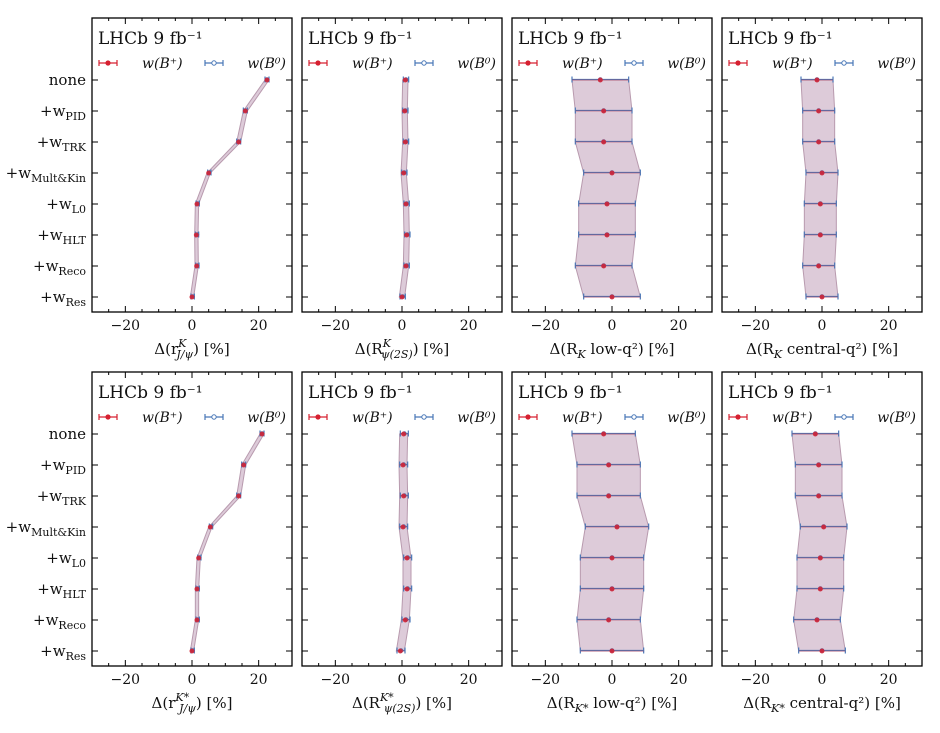 The width and height of the screenshot is (940, 733). What do you see at coordinates (46, 174) in the screenshot?
I see `row-label: +wMult&Kin` at bounding box center [46, 174].